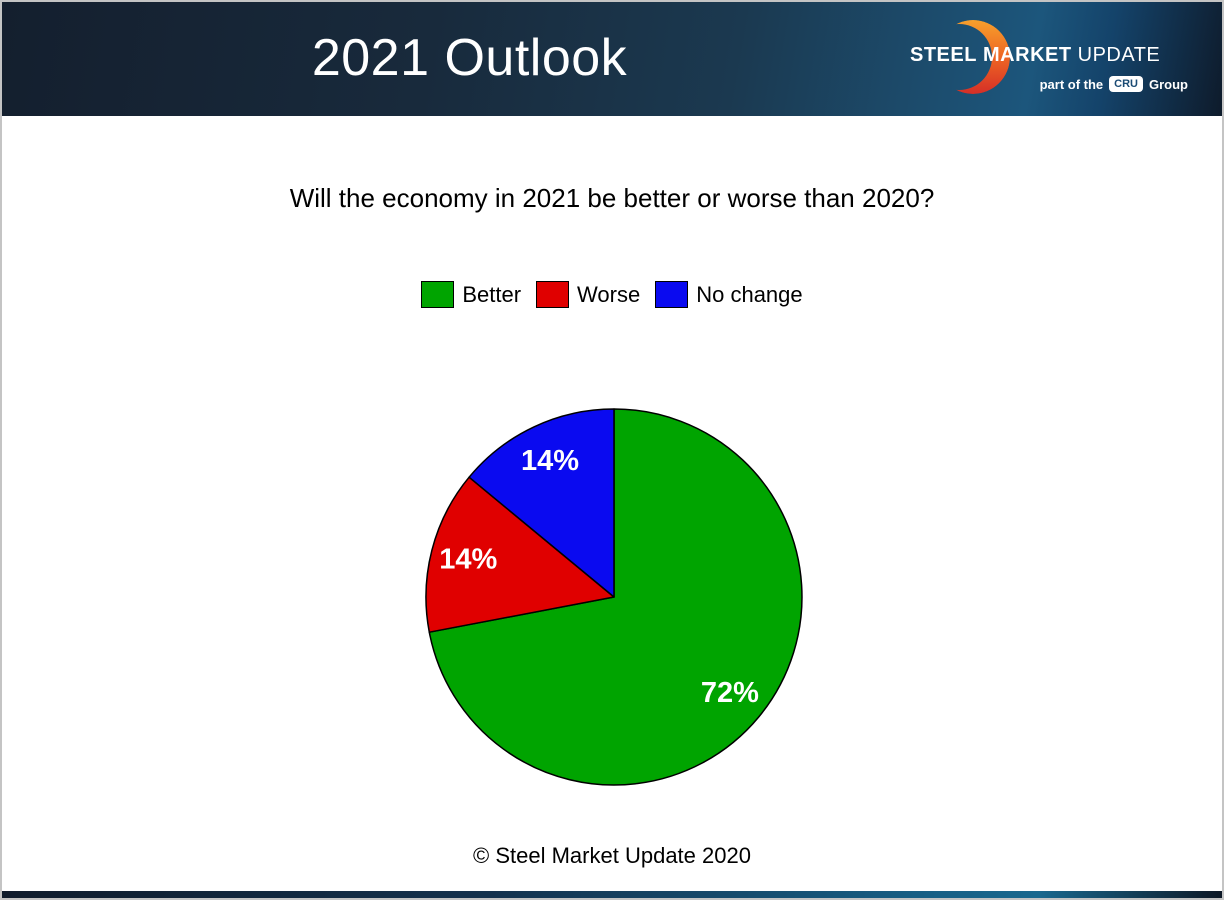 The width and height of the screenshot is (1224, 900). Describe the element at coordinates (541, 503) in the screenshot. I see `pie-slice-no-change` at that location.